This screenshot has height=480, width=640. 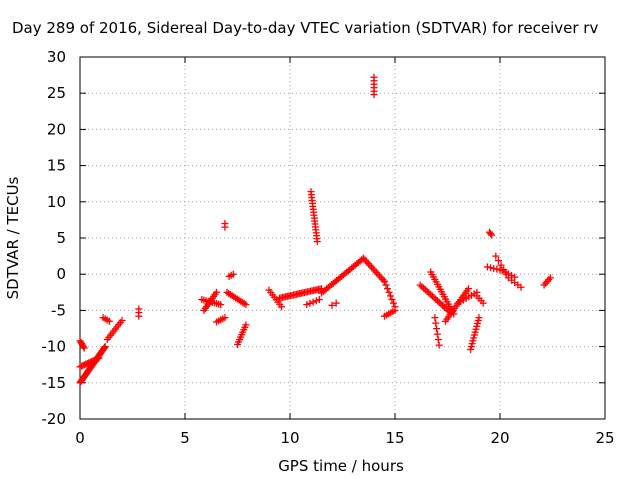 I want to click on y-tick-label: 30, so click(x=56, y=57).